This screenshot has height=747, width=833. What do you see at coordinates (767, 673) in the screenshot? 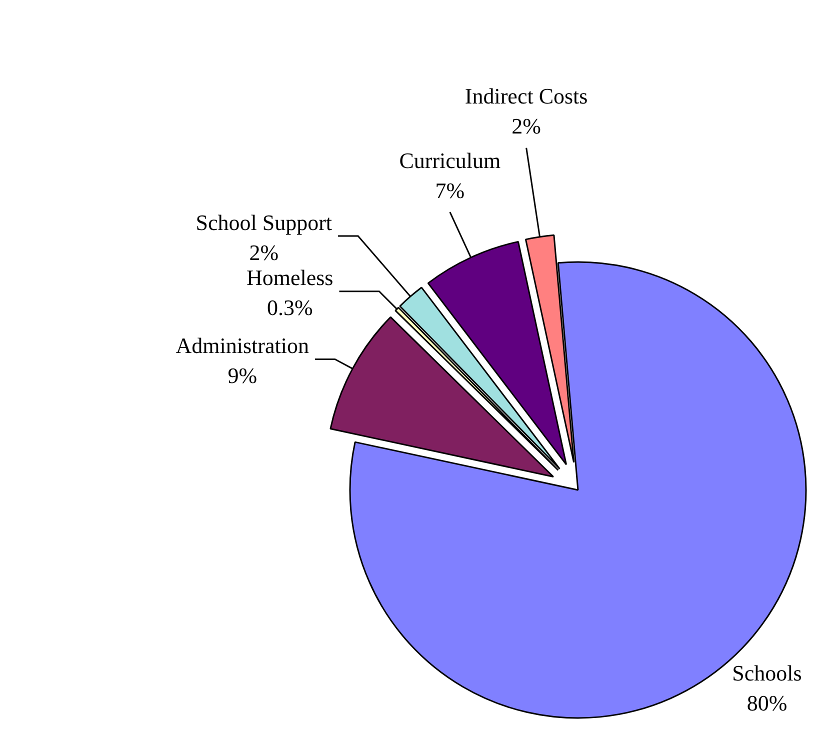
I see `slice-label: Schools` at bounding box center [767, 673].